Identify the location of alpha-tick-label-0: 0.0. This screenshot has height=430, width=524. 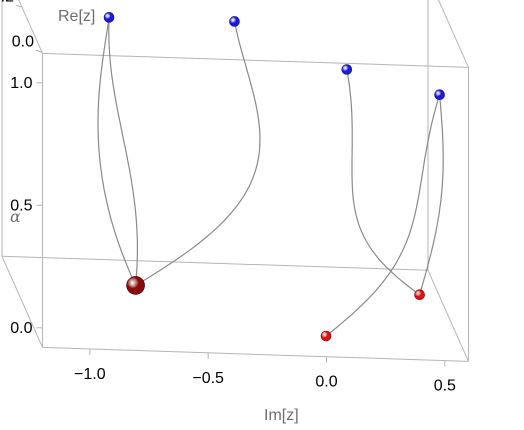
(21, 328).